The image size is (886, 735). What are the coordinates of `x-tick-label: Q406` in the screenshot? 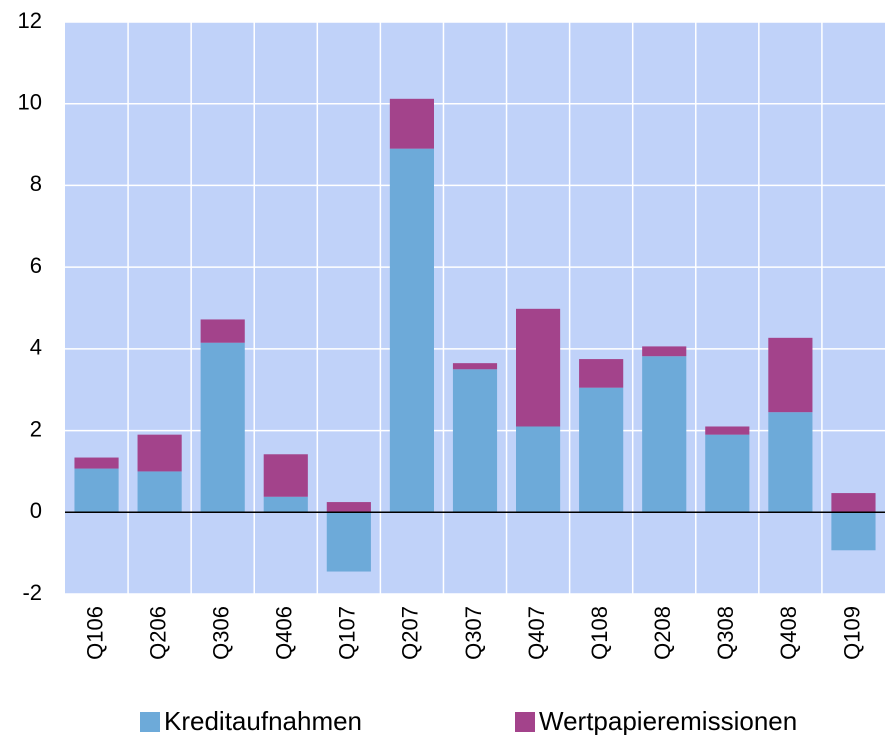 It's located at (284, 633).